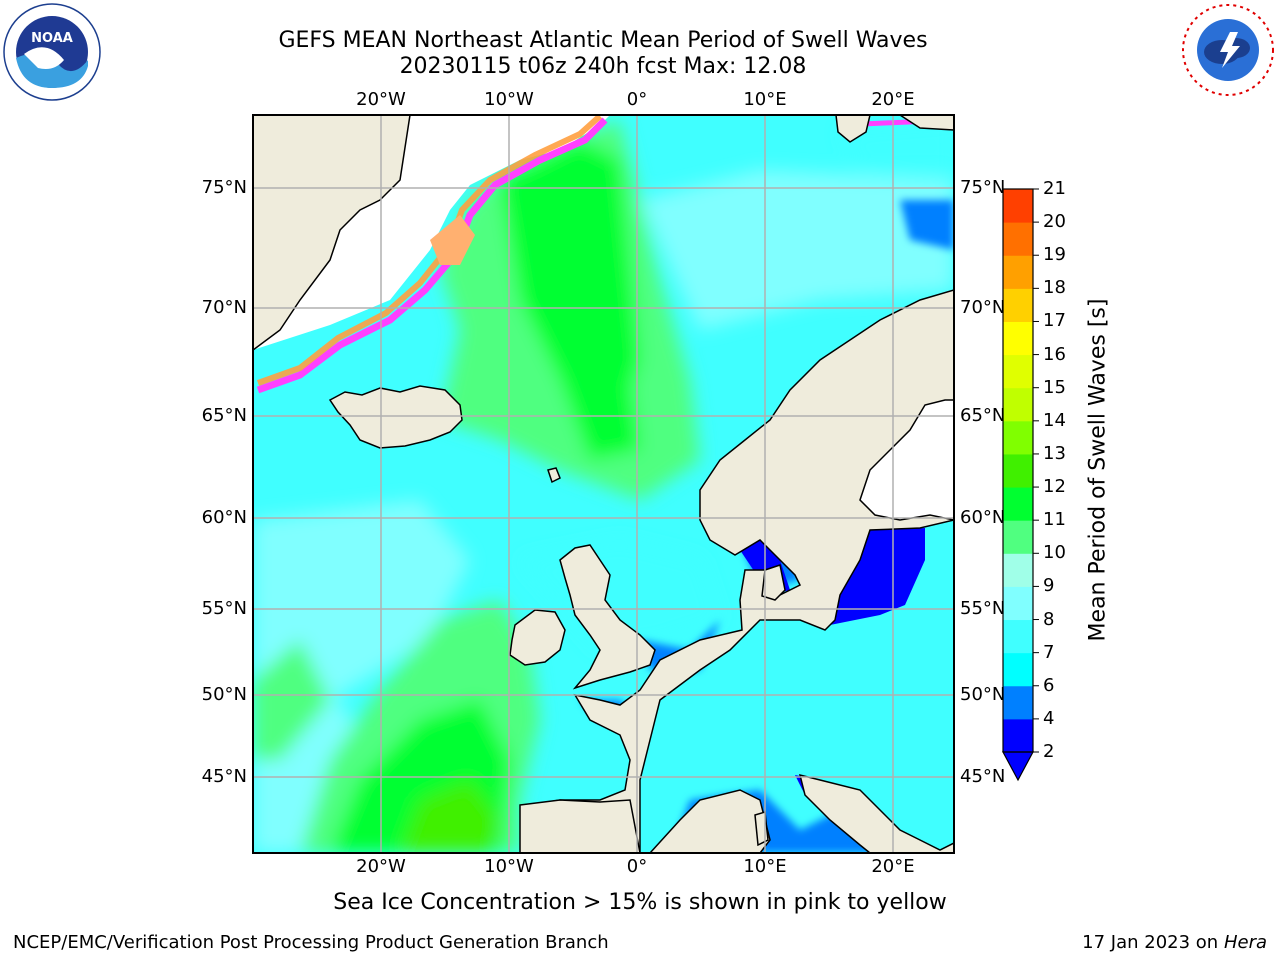 Image resolution: width=1280 pixels, height=960 pixels. Describe the element at coordinates (853, 129) in the screenshot. I see `svalbard` at that location.